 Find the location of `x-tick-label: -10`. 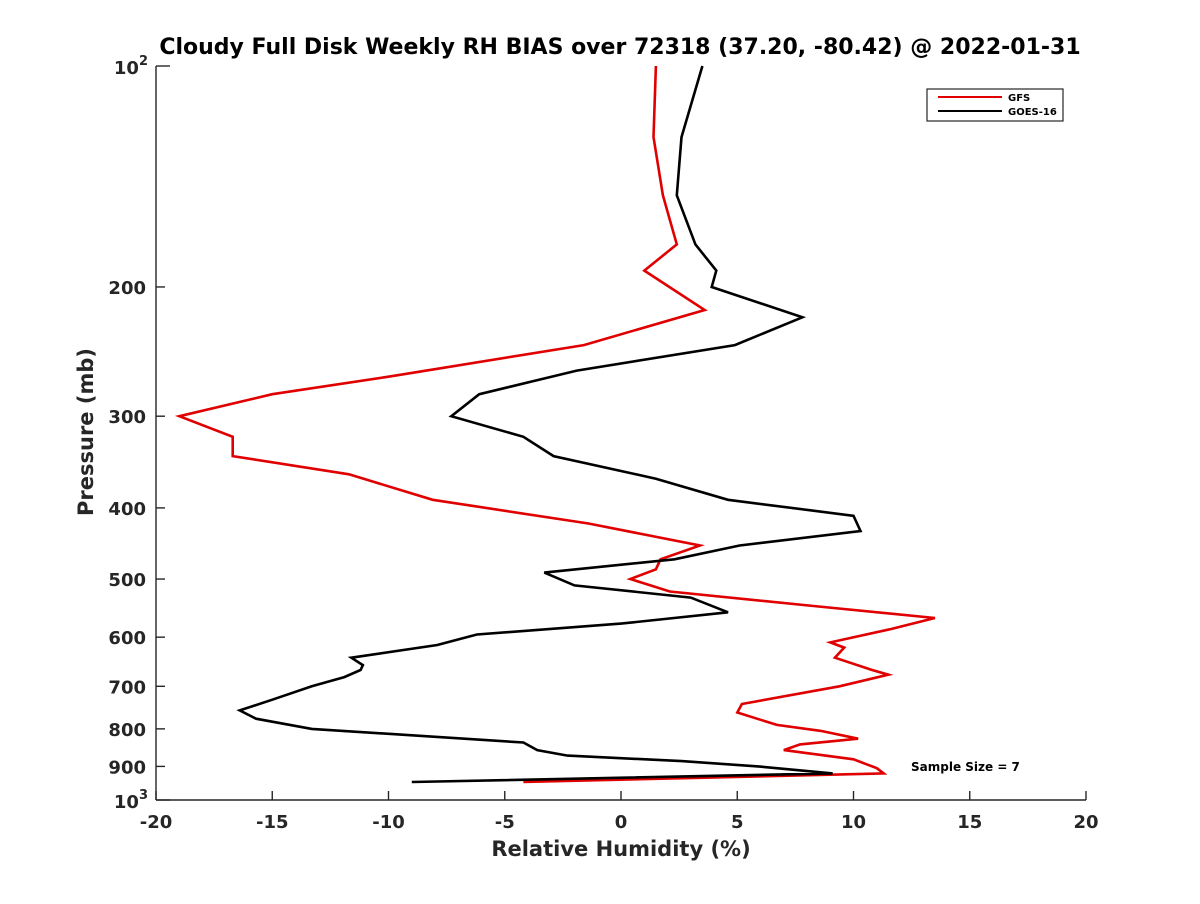

x-tick-label: -10 is located at coordinates (388, 822).